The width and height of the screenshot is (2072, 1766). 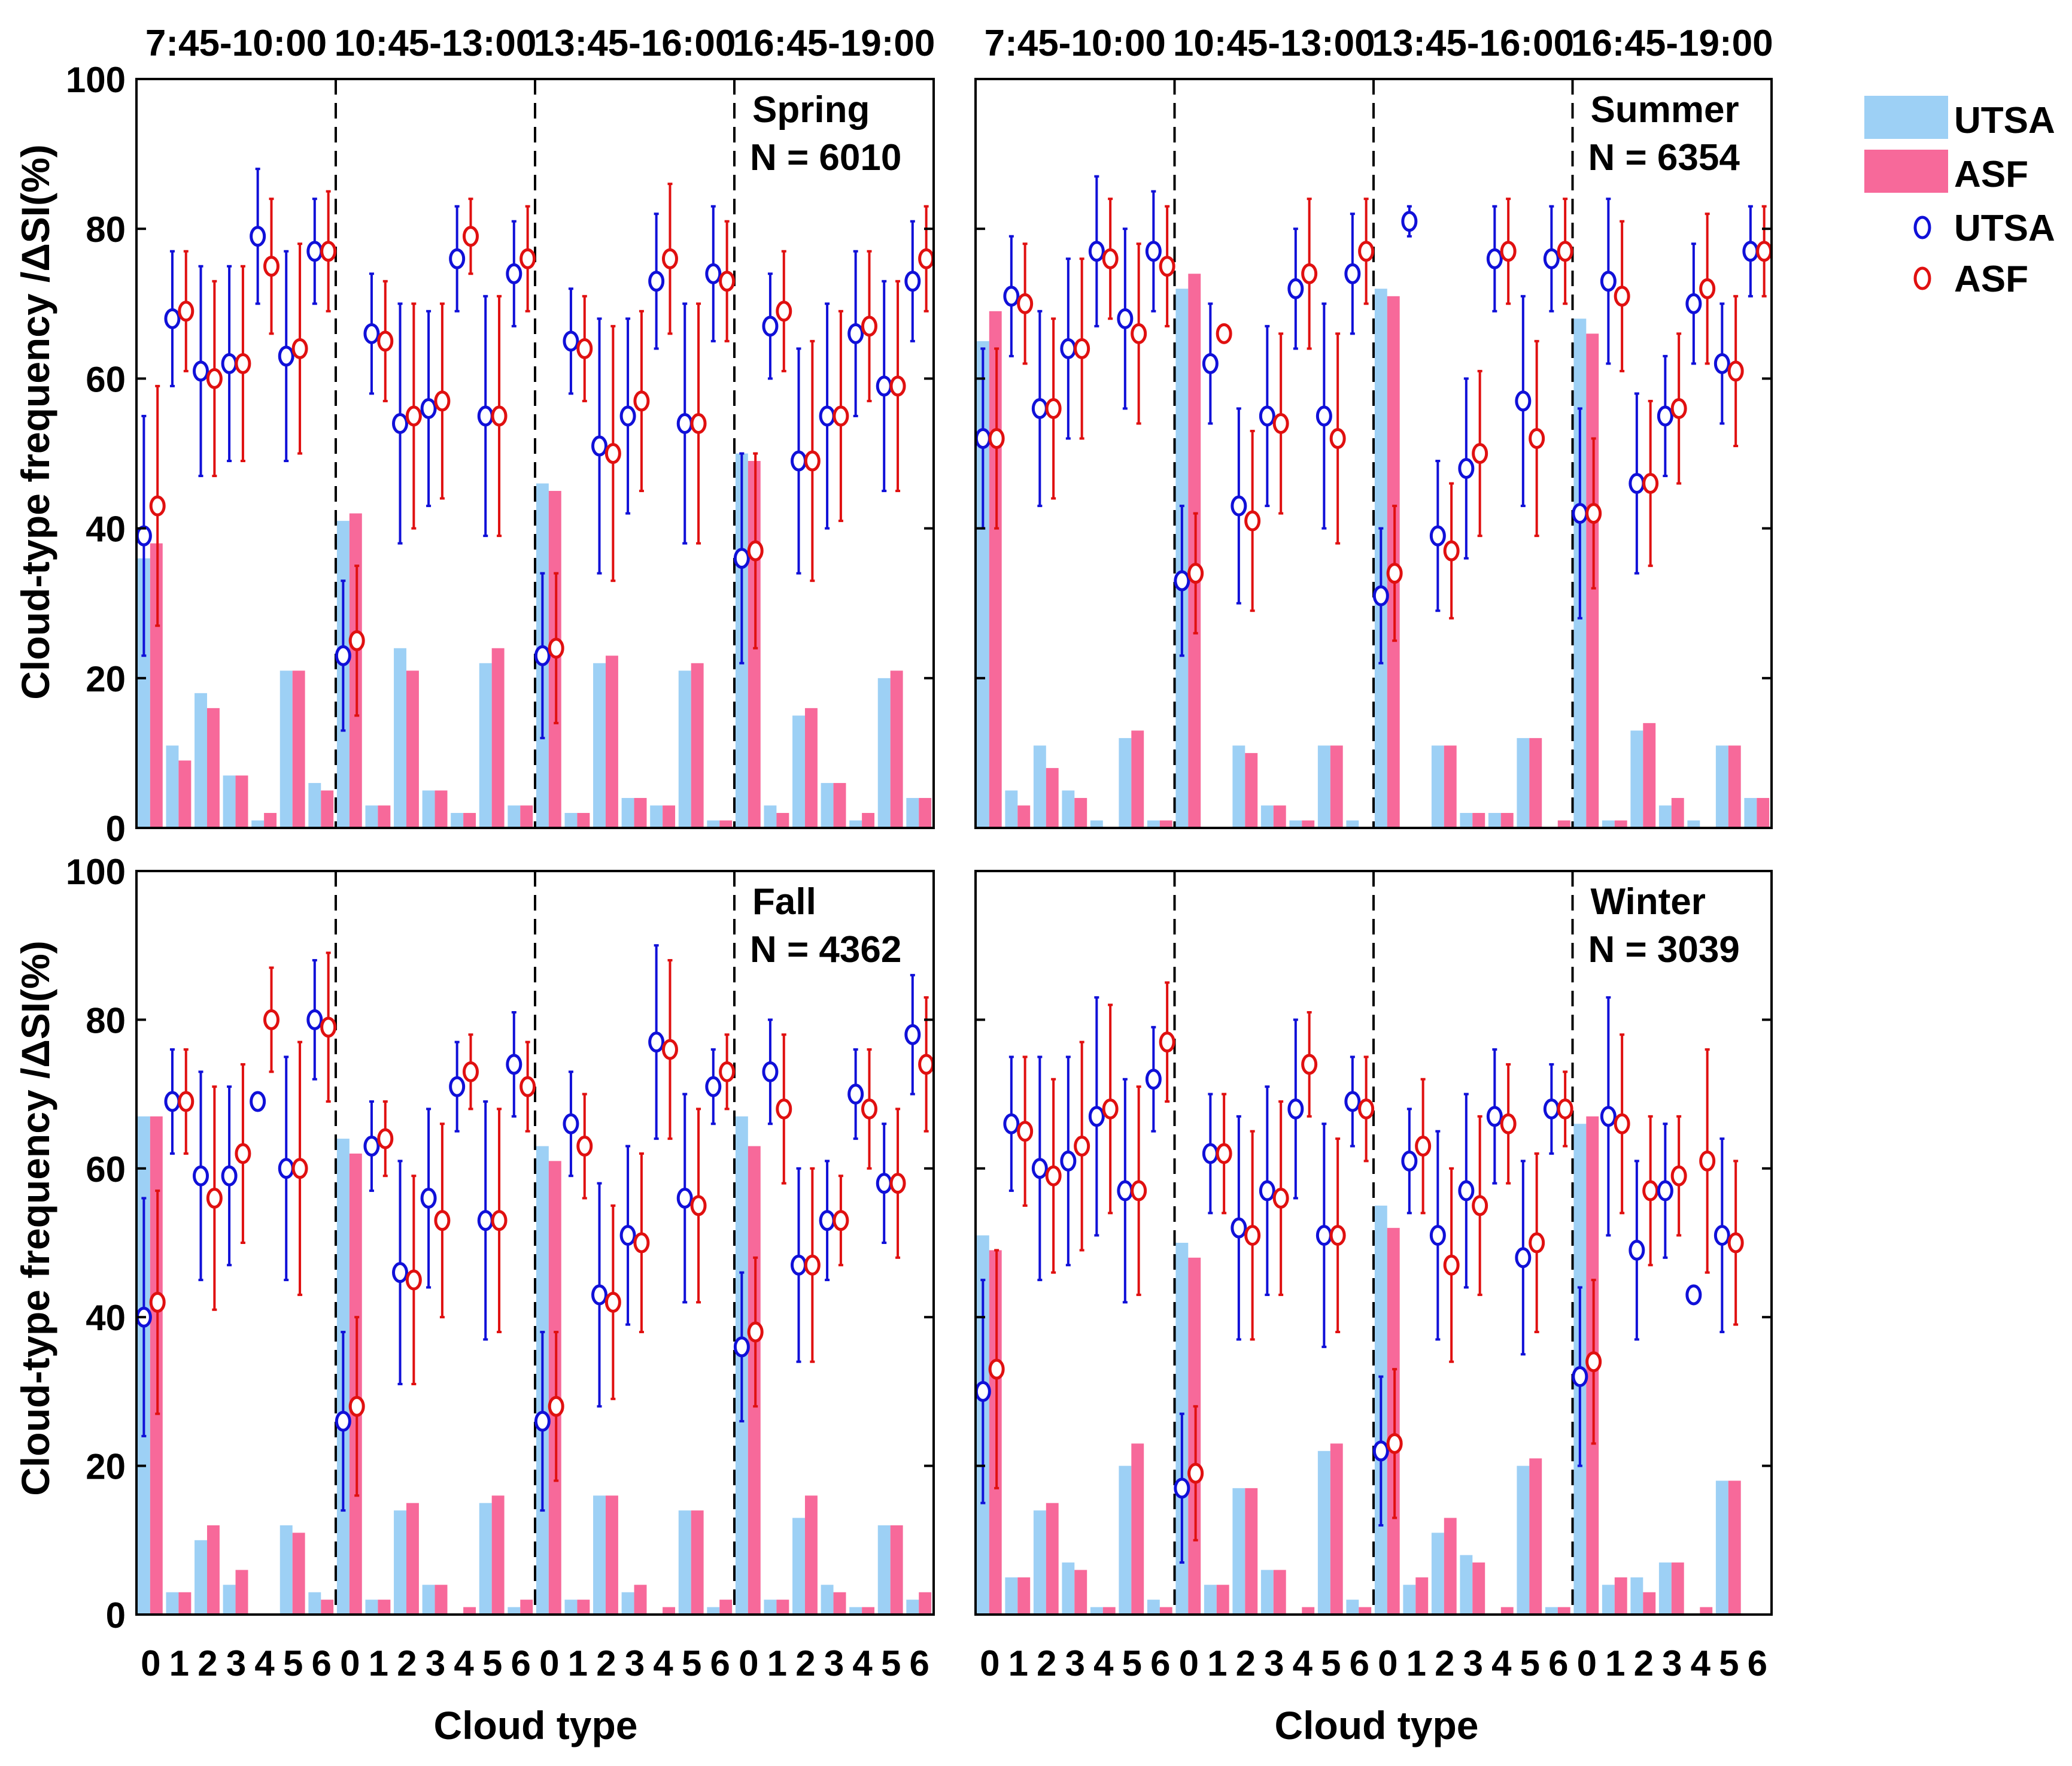 I want to click on x-axis-label-right: Cloud type, so click(x=1377, y=1725).